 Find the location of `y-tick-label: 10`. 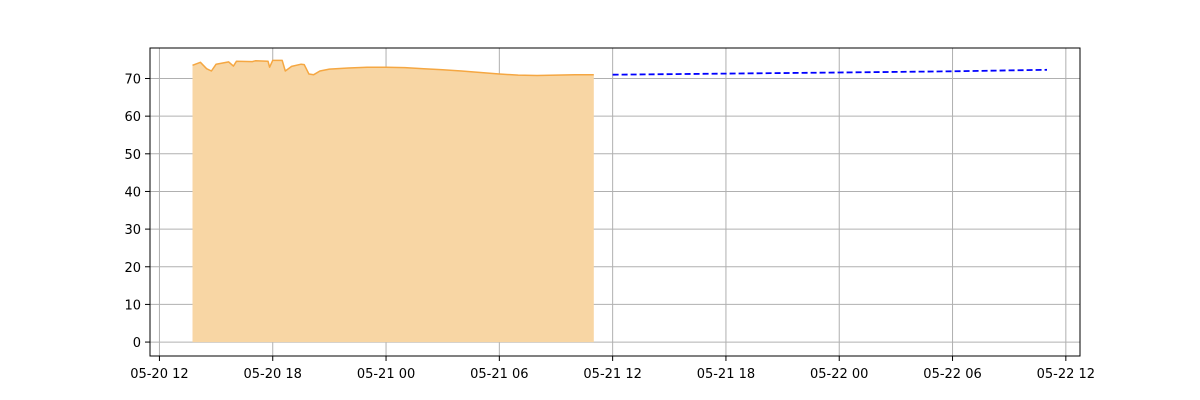

y-tick-label: 10 is located at coordinates (132, 305).